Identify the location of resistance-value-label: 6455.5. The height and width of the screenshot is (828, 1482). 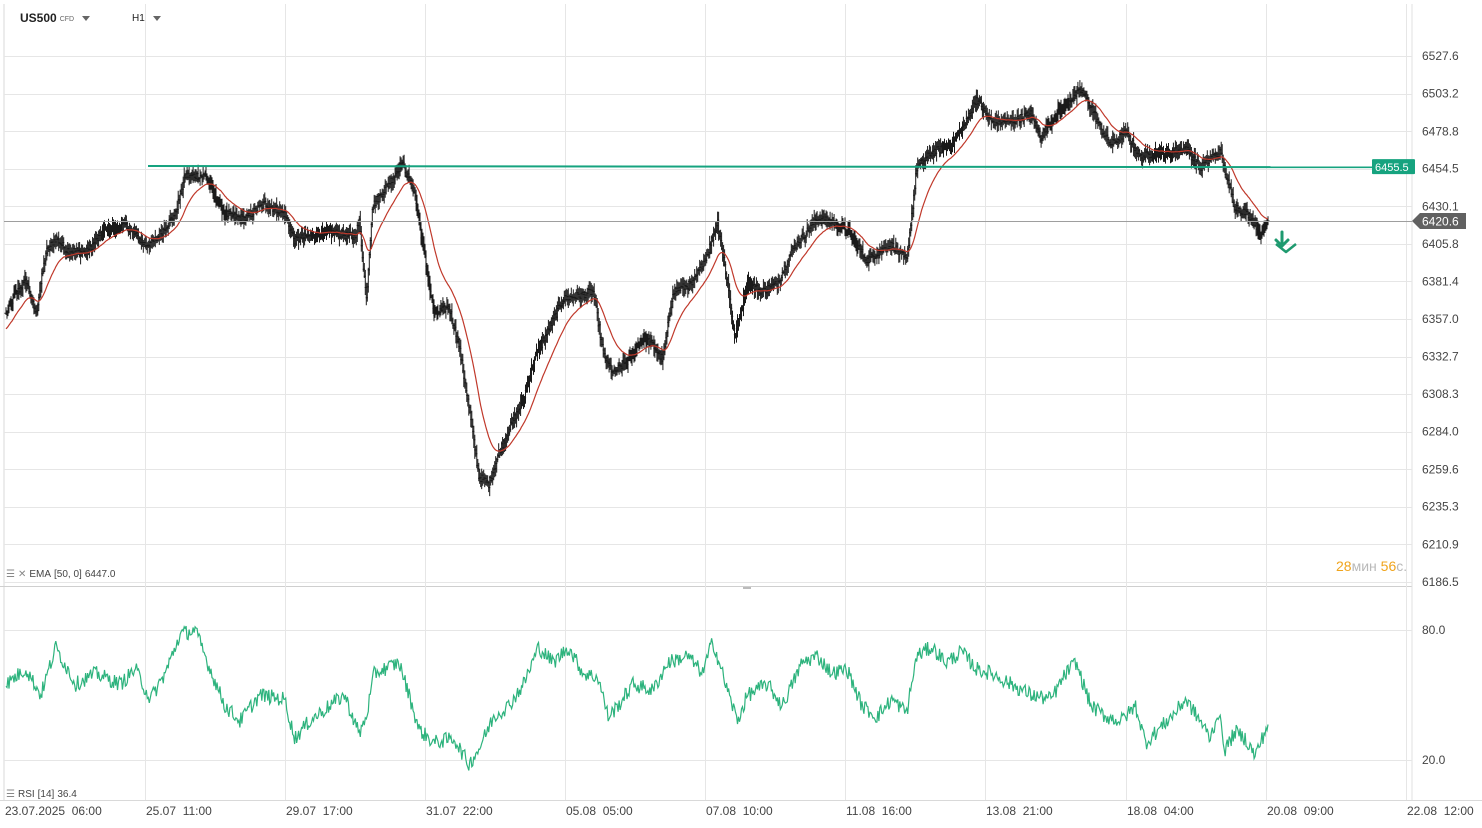
(1392, 168).